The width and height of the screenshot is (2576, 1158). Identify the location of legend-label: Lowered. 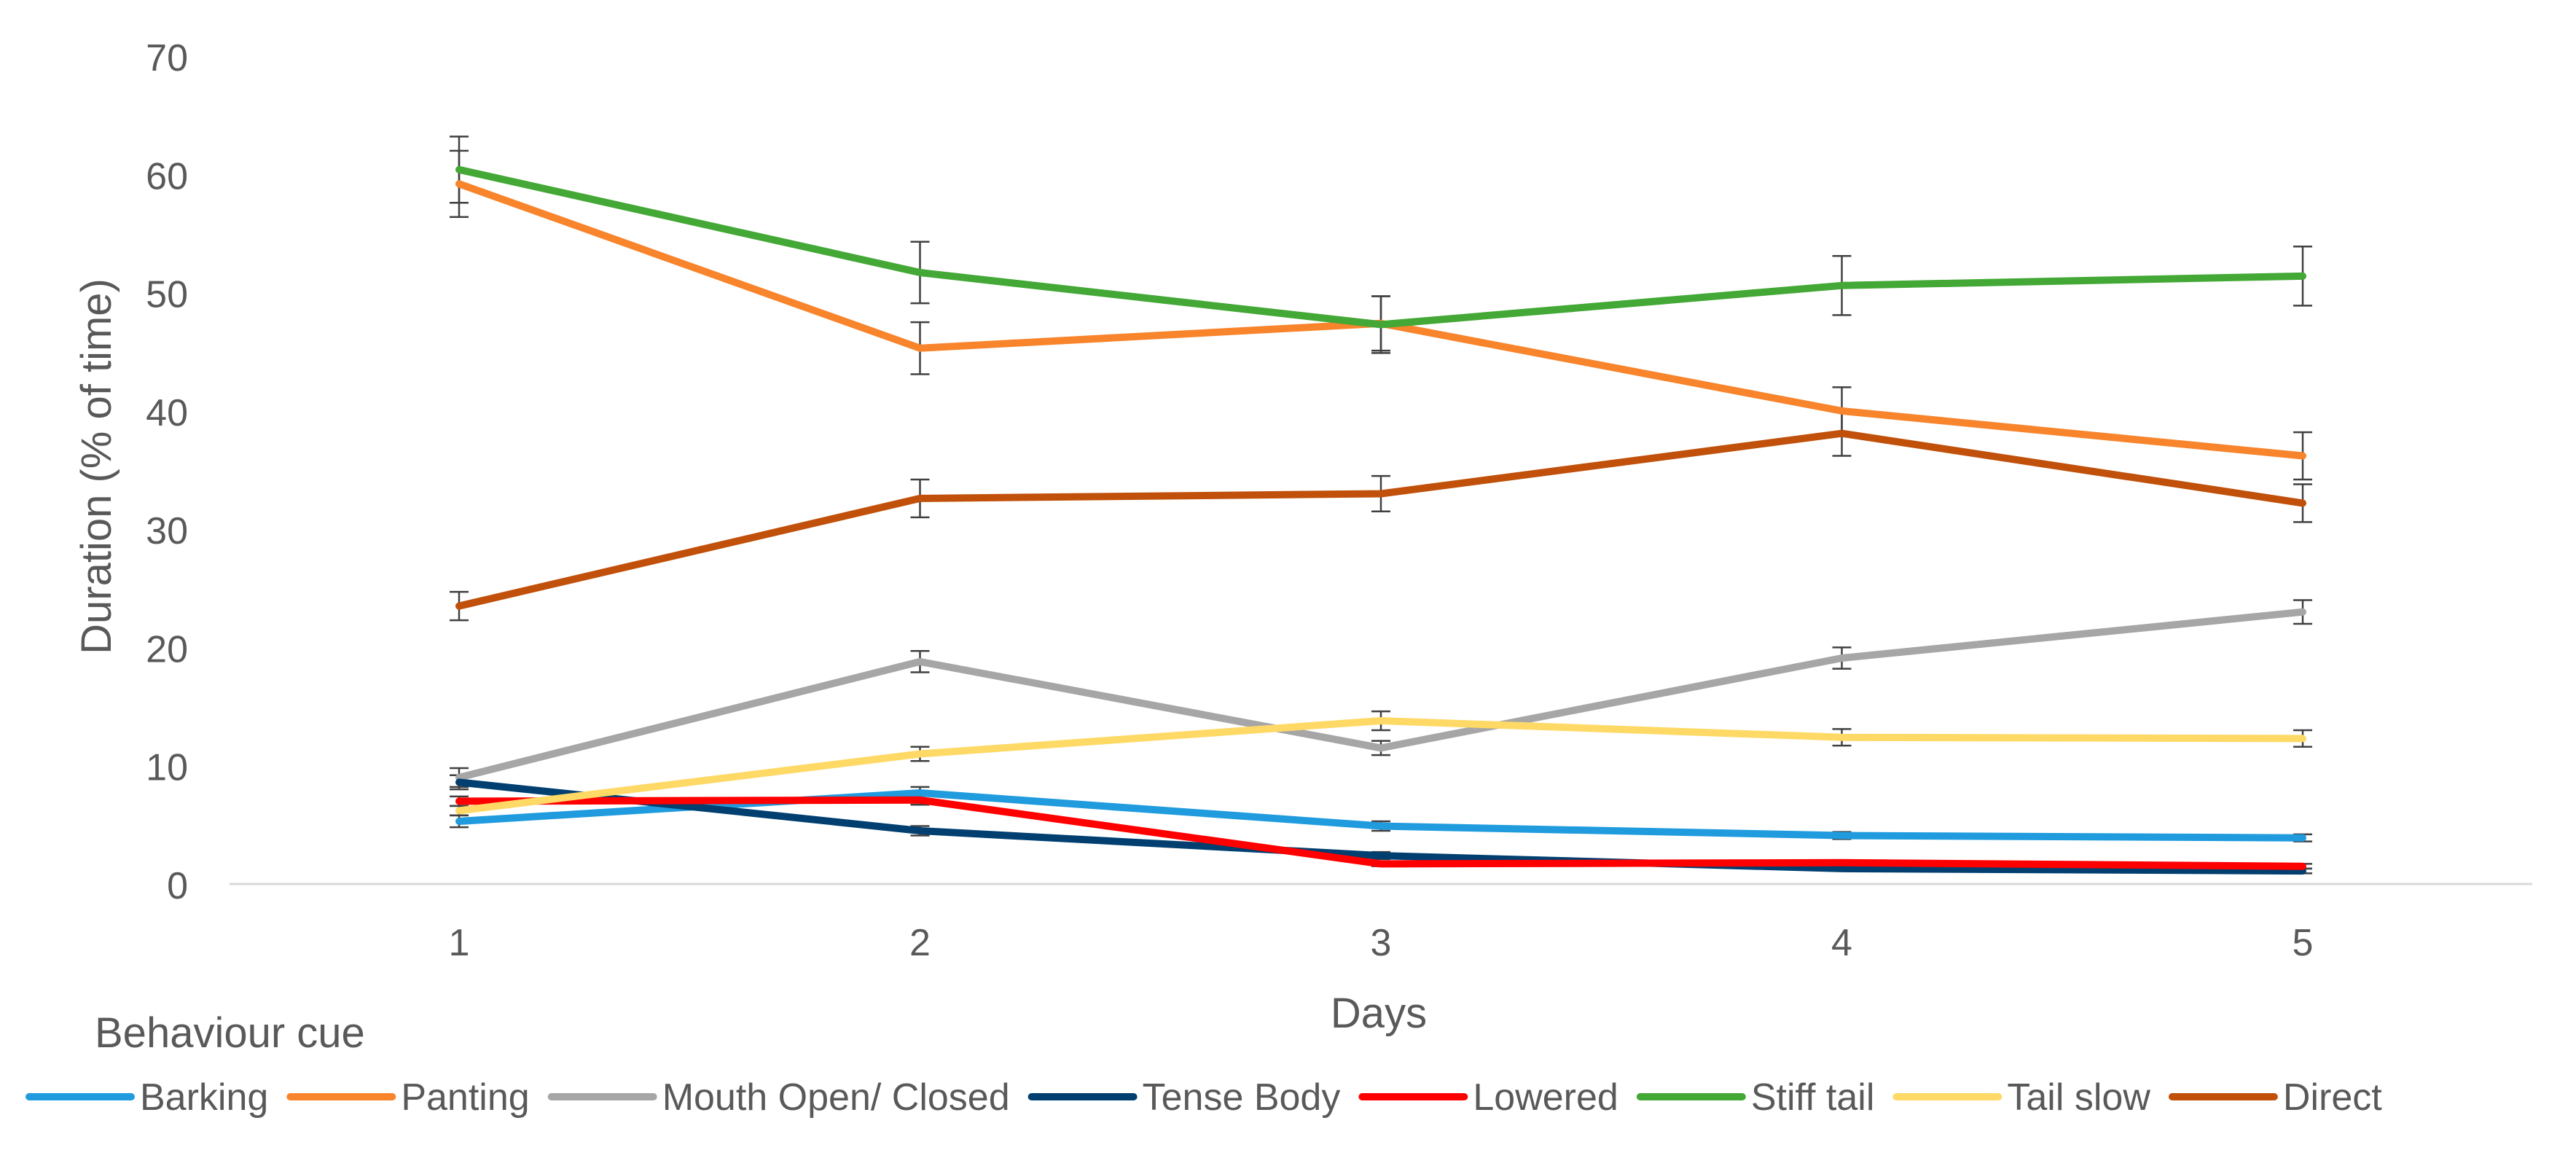
(1545, 1098).